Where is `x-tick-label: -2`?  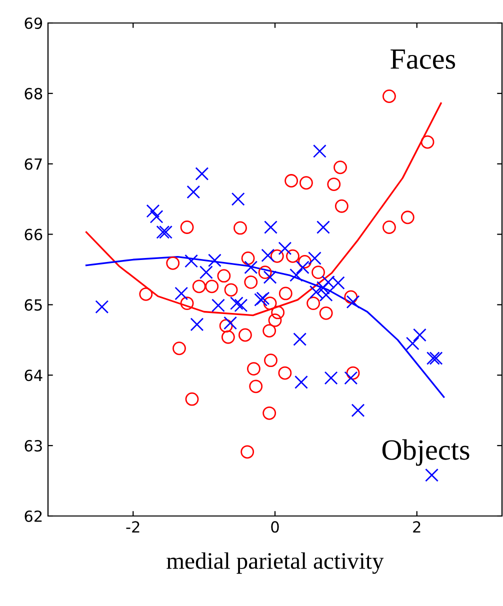 x-tick-label: -2 is located at coordinates (133, 526).